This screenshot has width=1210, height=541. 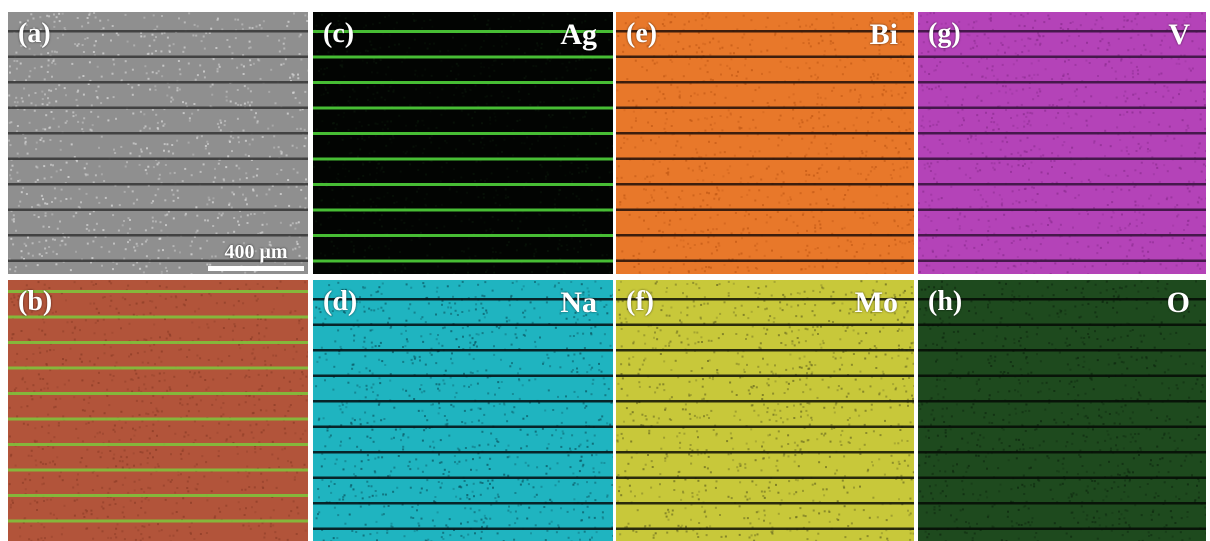 What do you see at coordinates (642, 33) in the screenshot?
I see `panel-e-label: (e)` at bounding box center [642, 33].